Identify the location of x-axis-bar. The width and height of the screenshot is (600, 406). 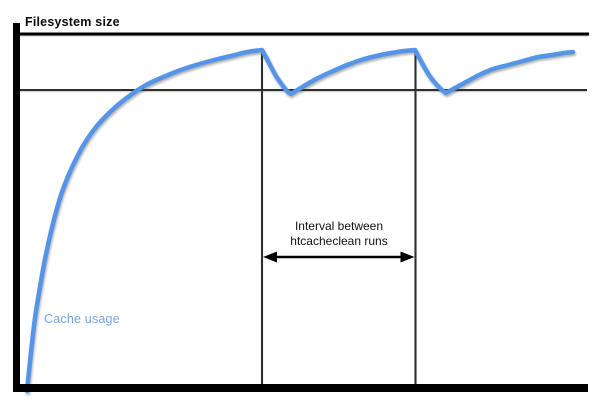
(300, 388).